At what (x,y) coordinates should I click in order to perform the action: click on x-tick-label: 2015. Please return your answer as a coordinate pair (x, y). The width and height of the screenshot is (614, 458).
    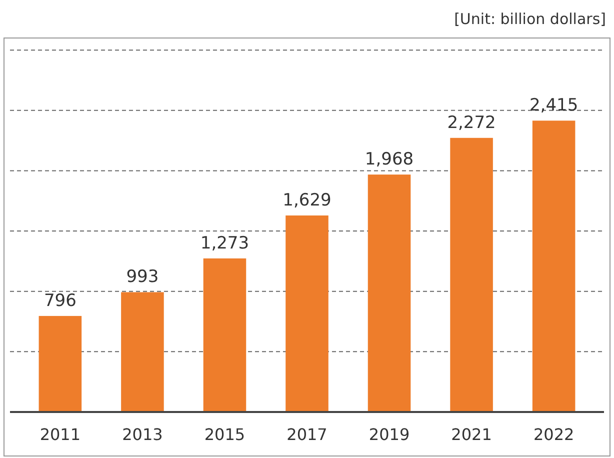
    Looking at the image, I should click on (225, 434).